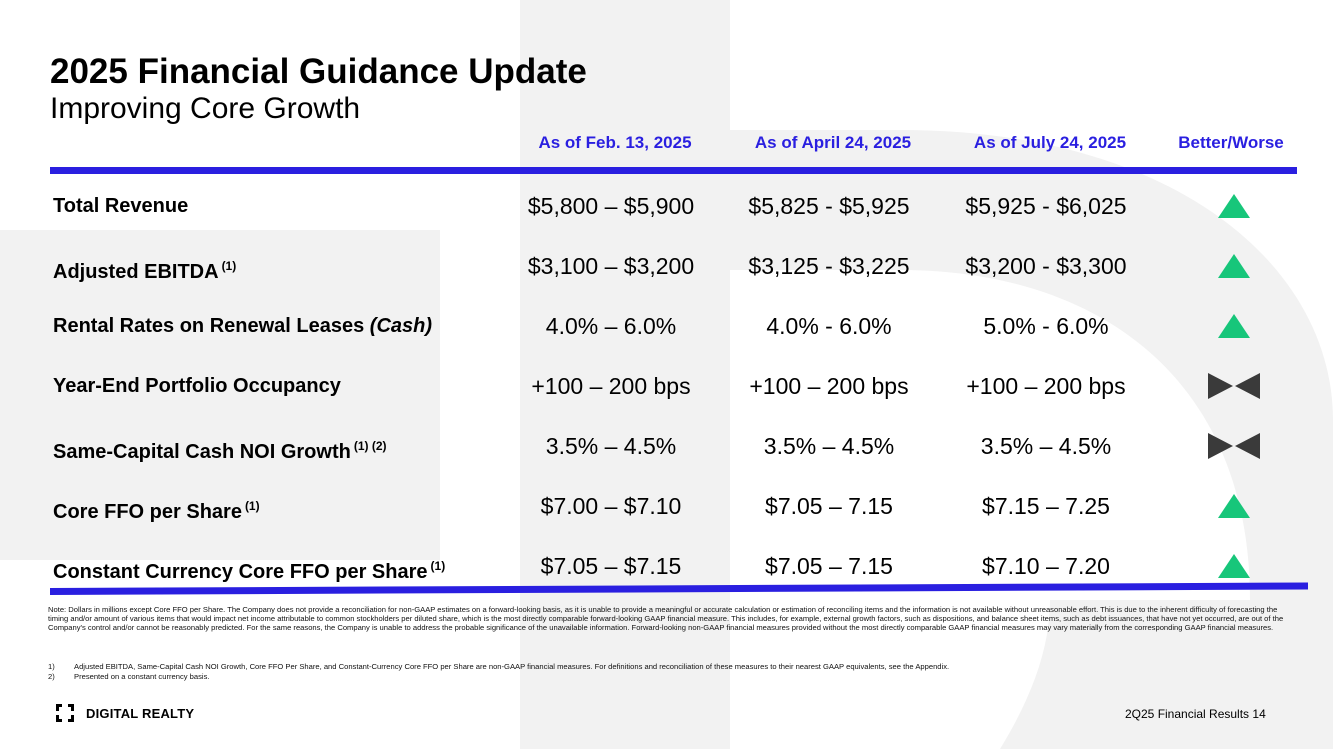  I want to click on guidance-value: $7.10 – 7.20, so click(1046, 566).